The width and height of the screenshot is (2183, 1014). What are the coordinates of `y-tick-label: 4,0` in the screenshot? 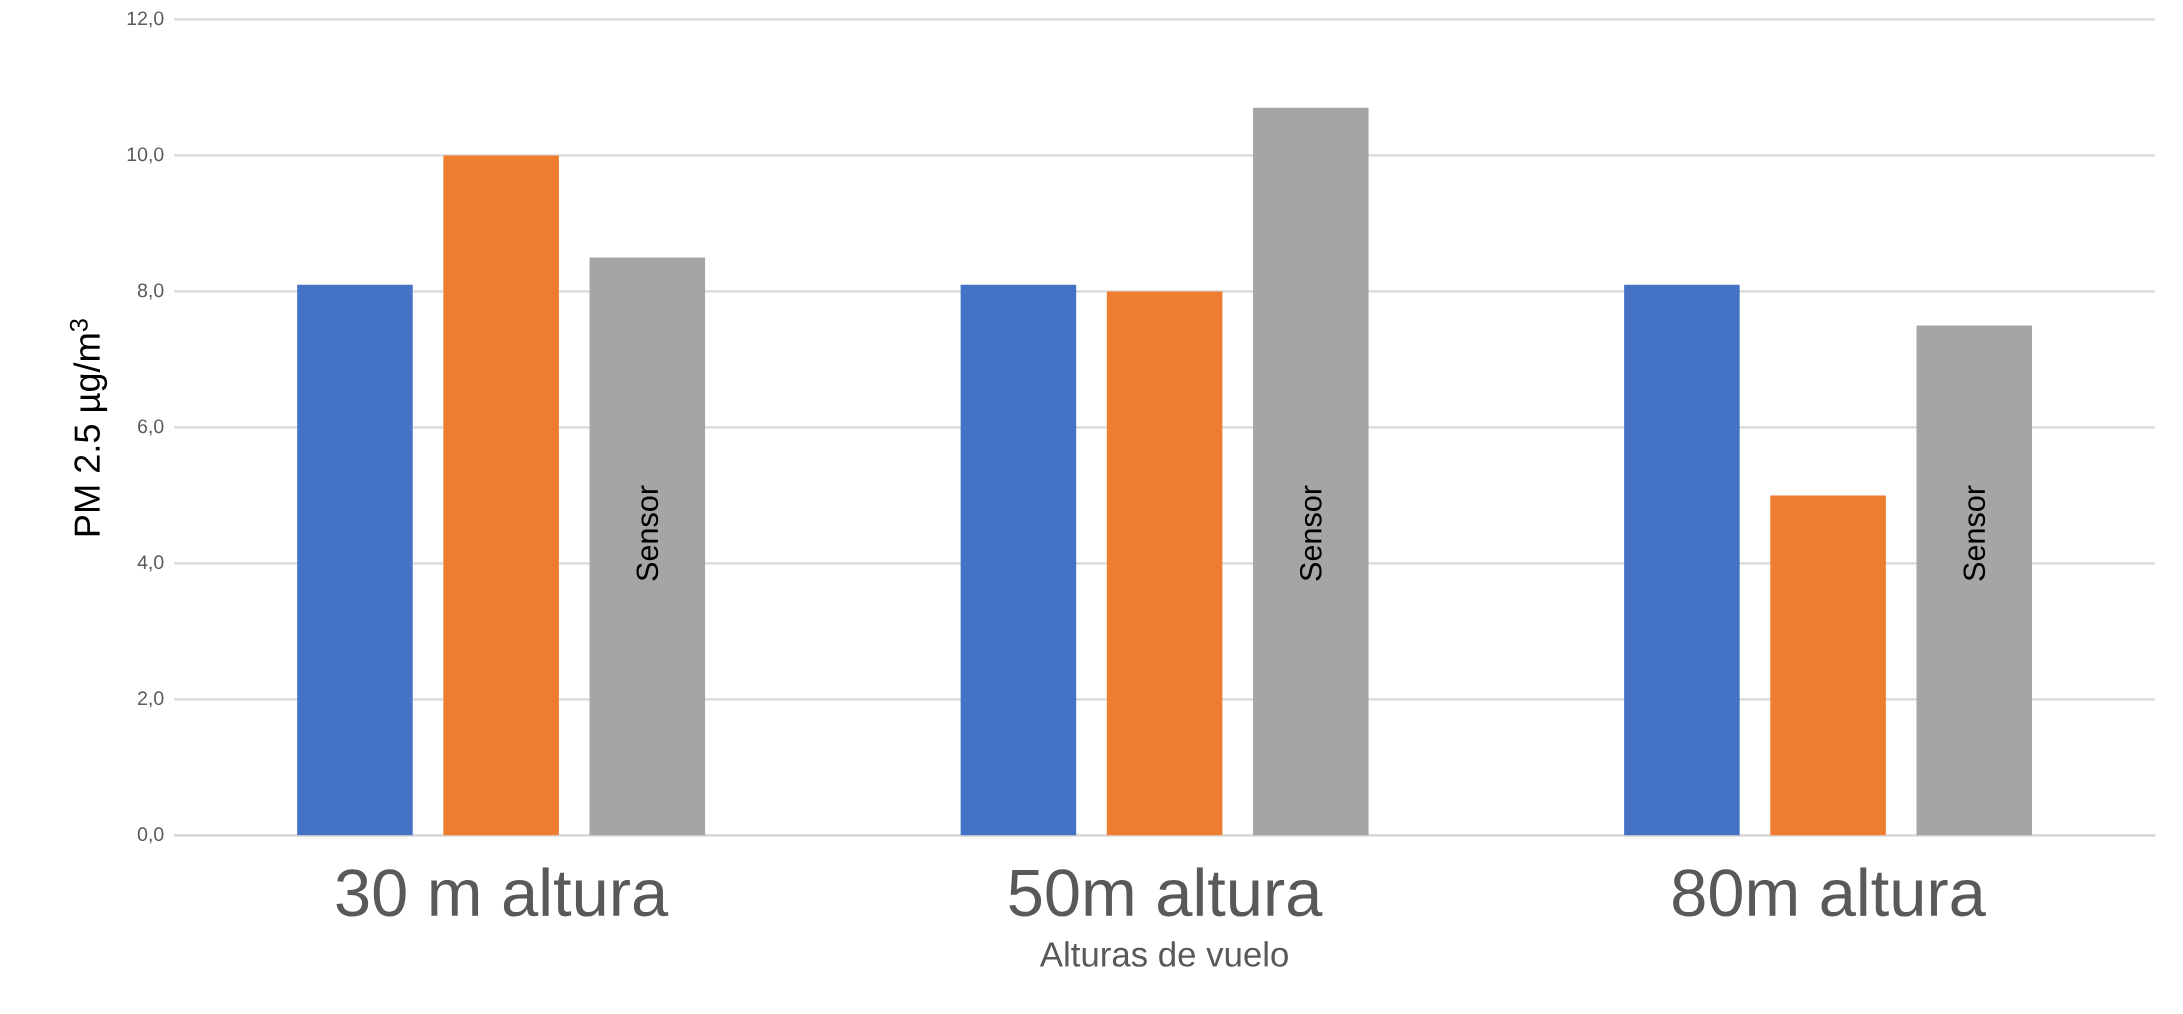 It's located at (150, 563).